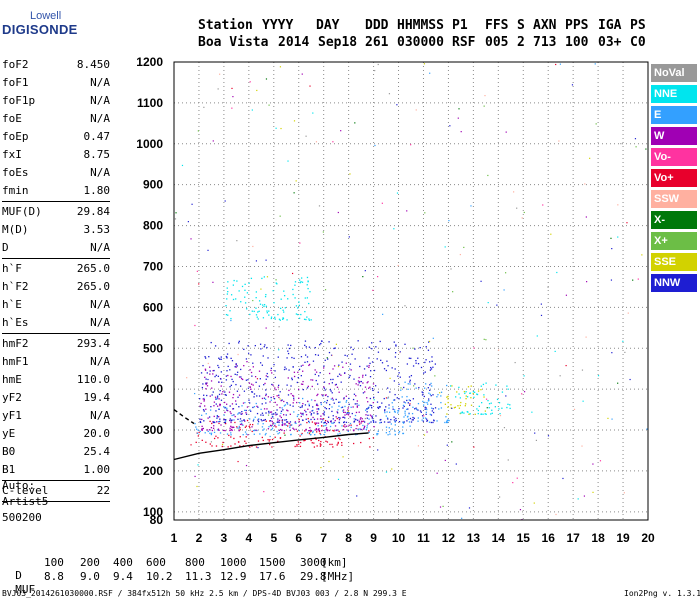 Image resolution: width=700 pixels, height=600 pixels. Describe the element at coordinates (278, 25) in the screenshot. I see `header-year-label: YYYY` at that location.